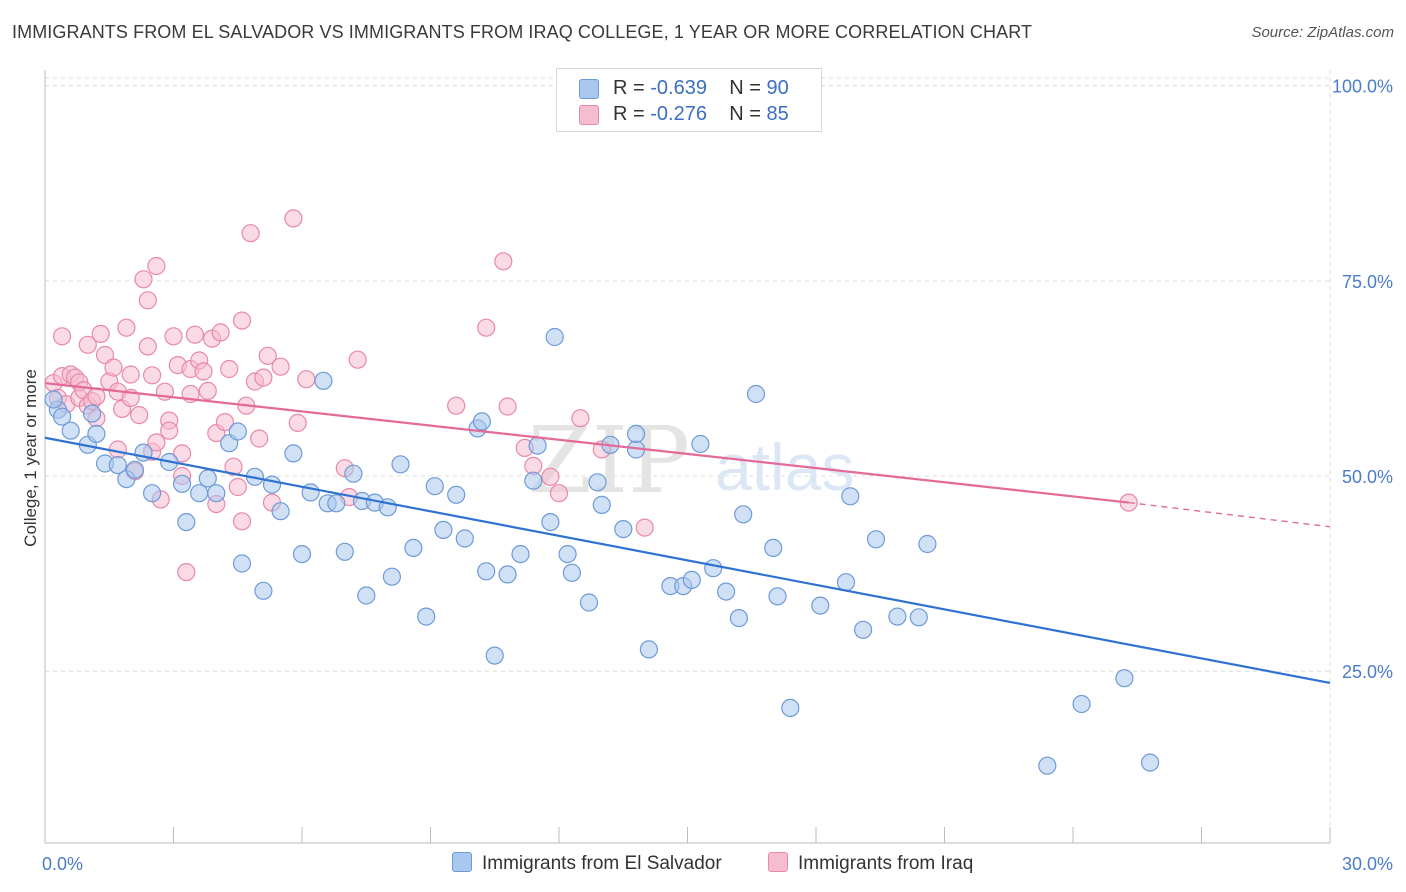 This screenshot has height=892, width=1406. I want to click on watermark-atlas: atlas, so click(784, 467).